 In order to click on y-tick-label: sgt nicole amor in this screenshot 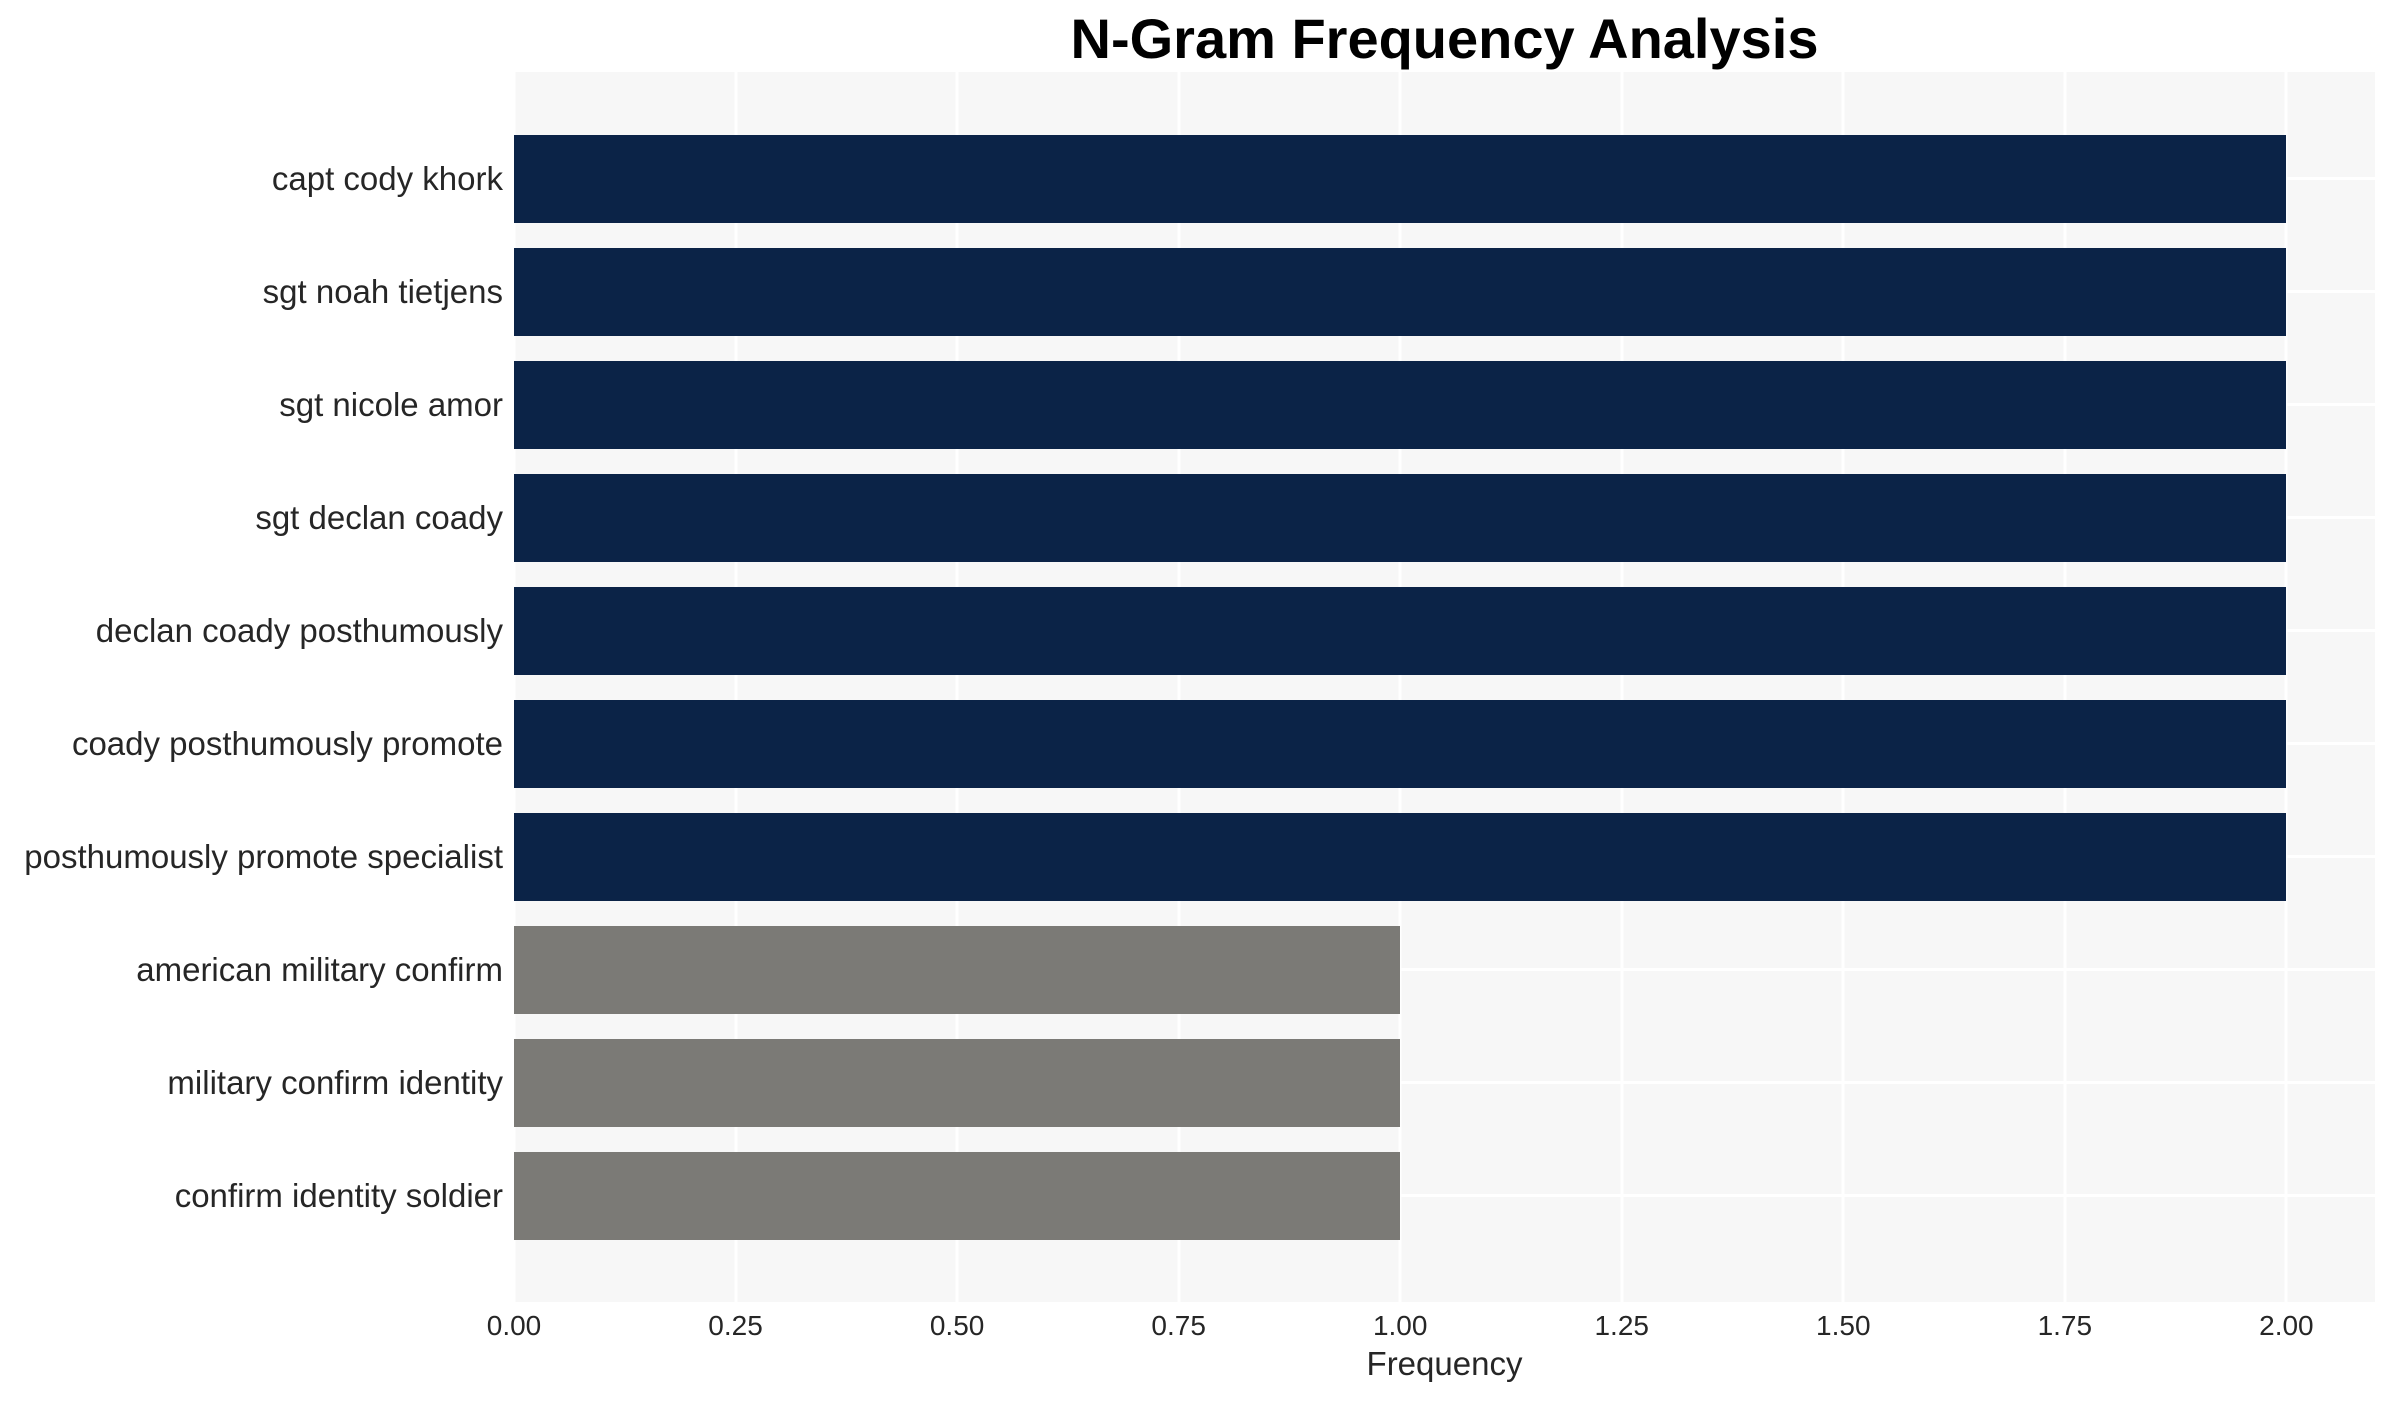, I will do `click(391, 404)`.